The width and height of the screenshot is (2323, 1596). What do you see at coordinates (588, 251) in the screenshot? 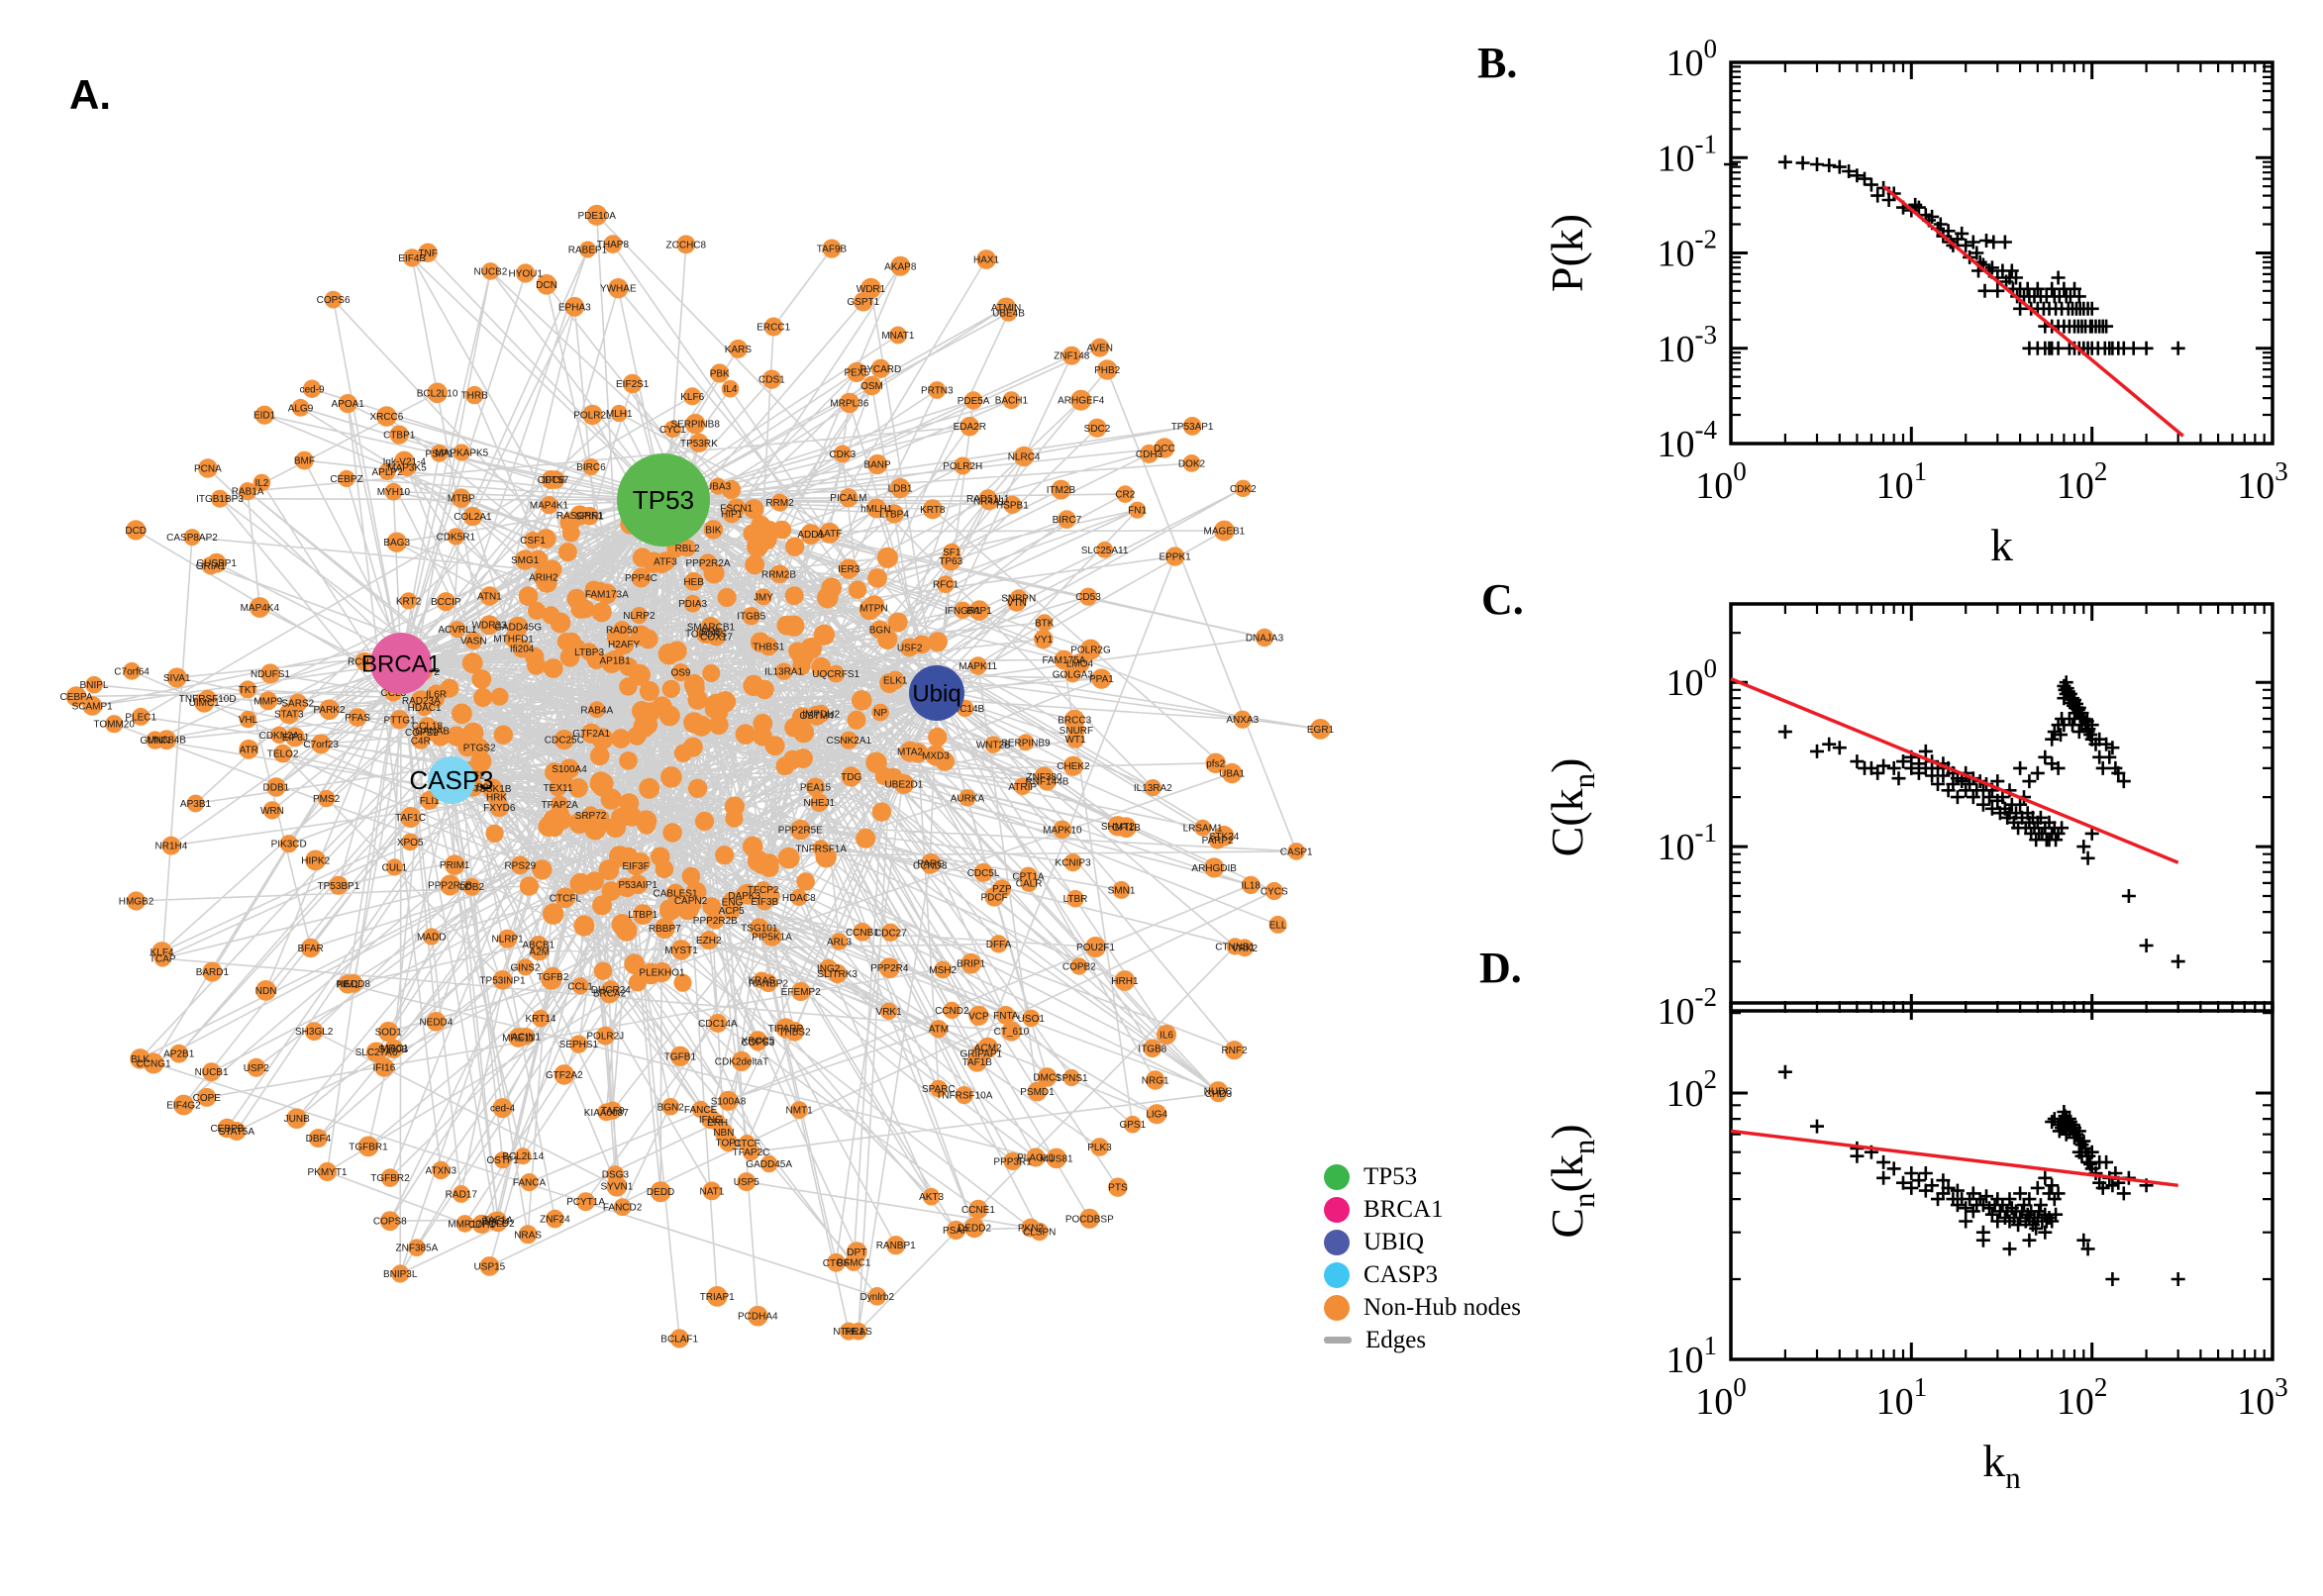
I see `network-node-label: RABEP1` at bounding box center [588, 251].